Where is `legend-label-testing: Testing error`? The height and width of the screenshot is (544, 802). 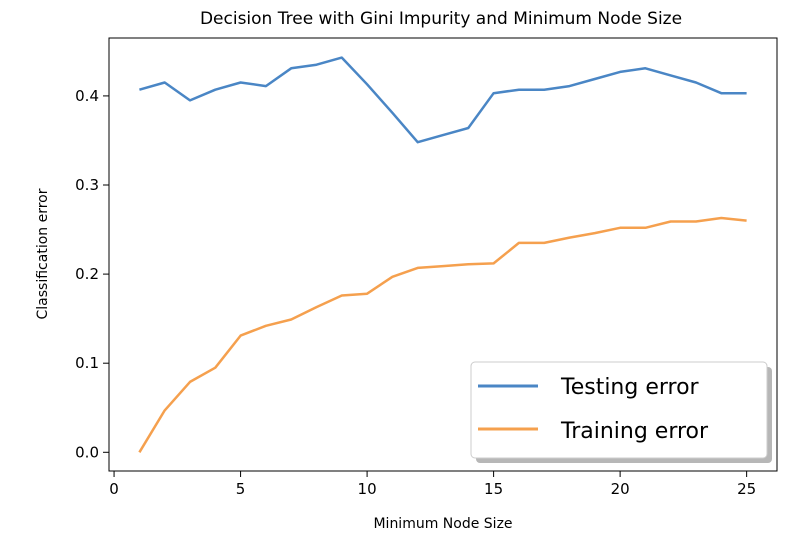
legend-label-testing: Testing error is located at coordinates (630, 387).